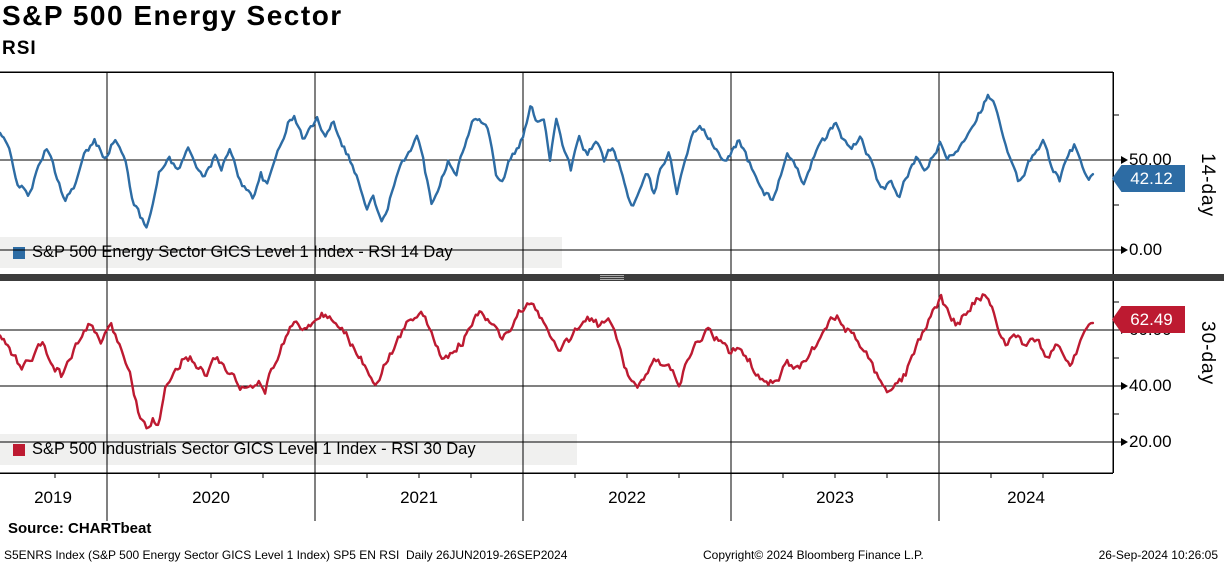 Image resolution: width=1224 pixels, height=566 pixels. What do you see at coordinates (813, 555) in the screenshot?
I see `footer-copyright: Copyright© 2024 Bloomberg Finance L.P.` at bounding box center [813, 555].